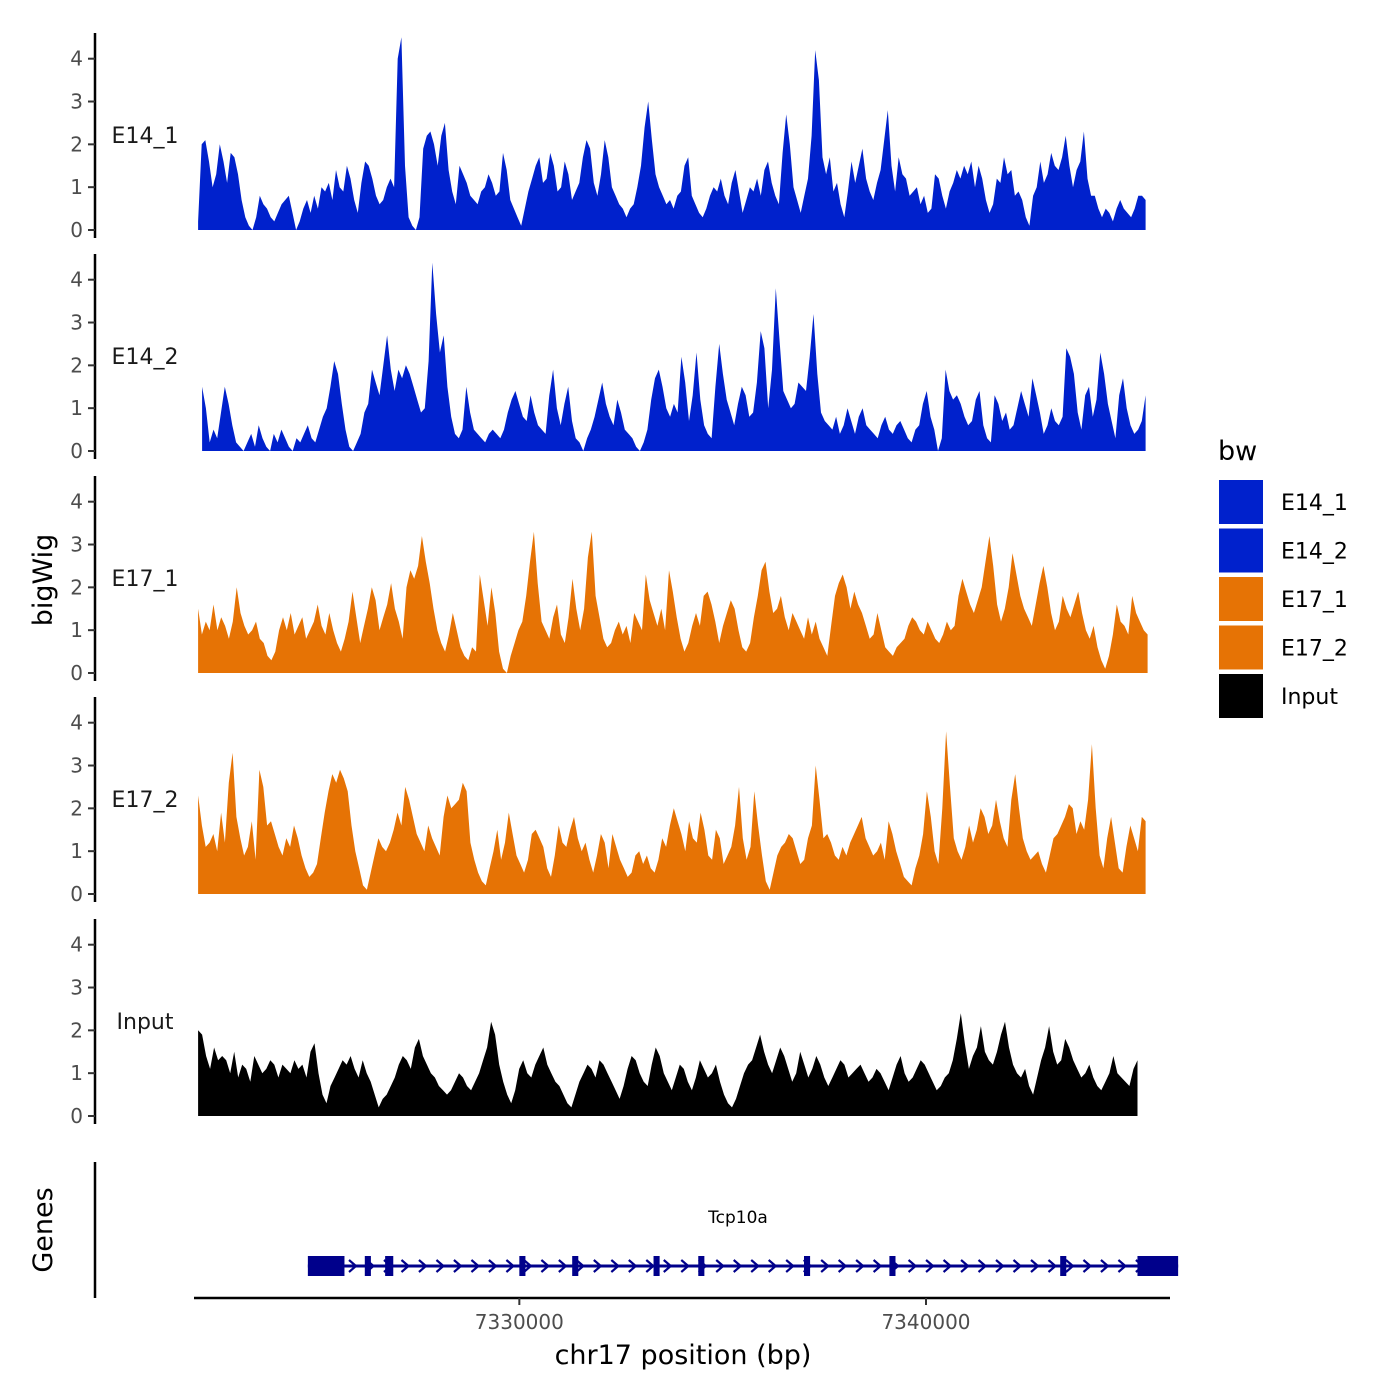 The width and height of the screenshot is (1400, 1400). Describe the element at coordinates (519, 1322) in the screenshot. I see `x-tick-label: 7330000` at that location.